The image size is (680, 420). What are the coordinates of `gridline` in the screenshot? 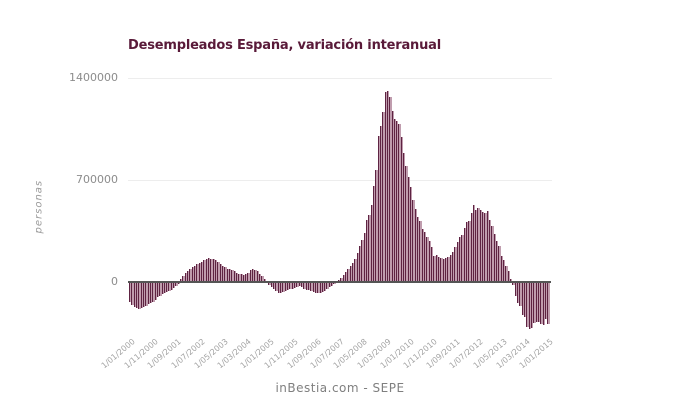 It's located at (340, 78).